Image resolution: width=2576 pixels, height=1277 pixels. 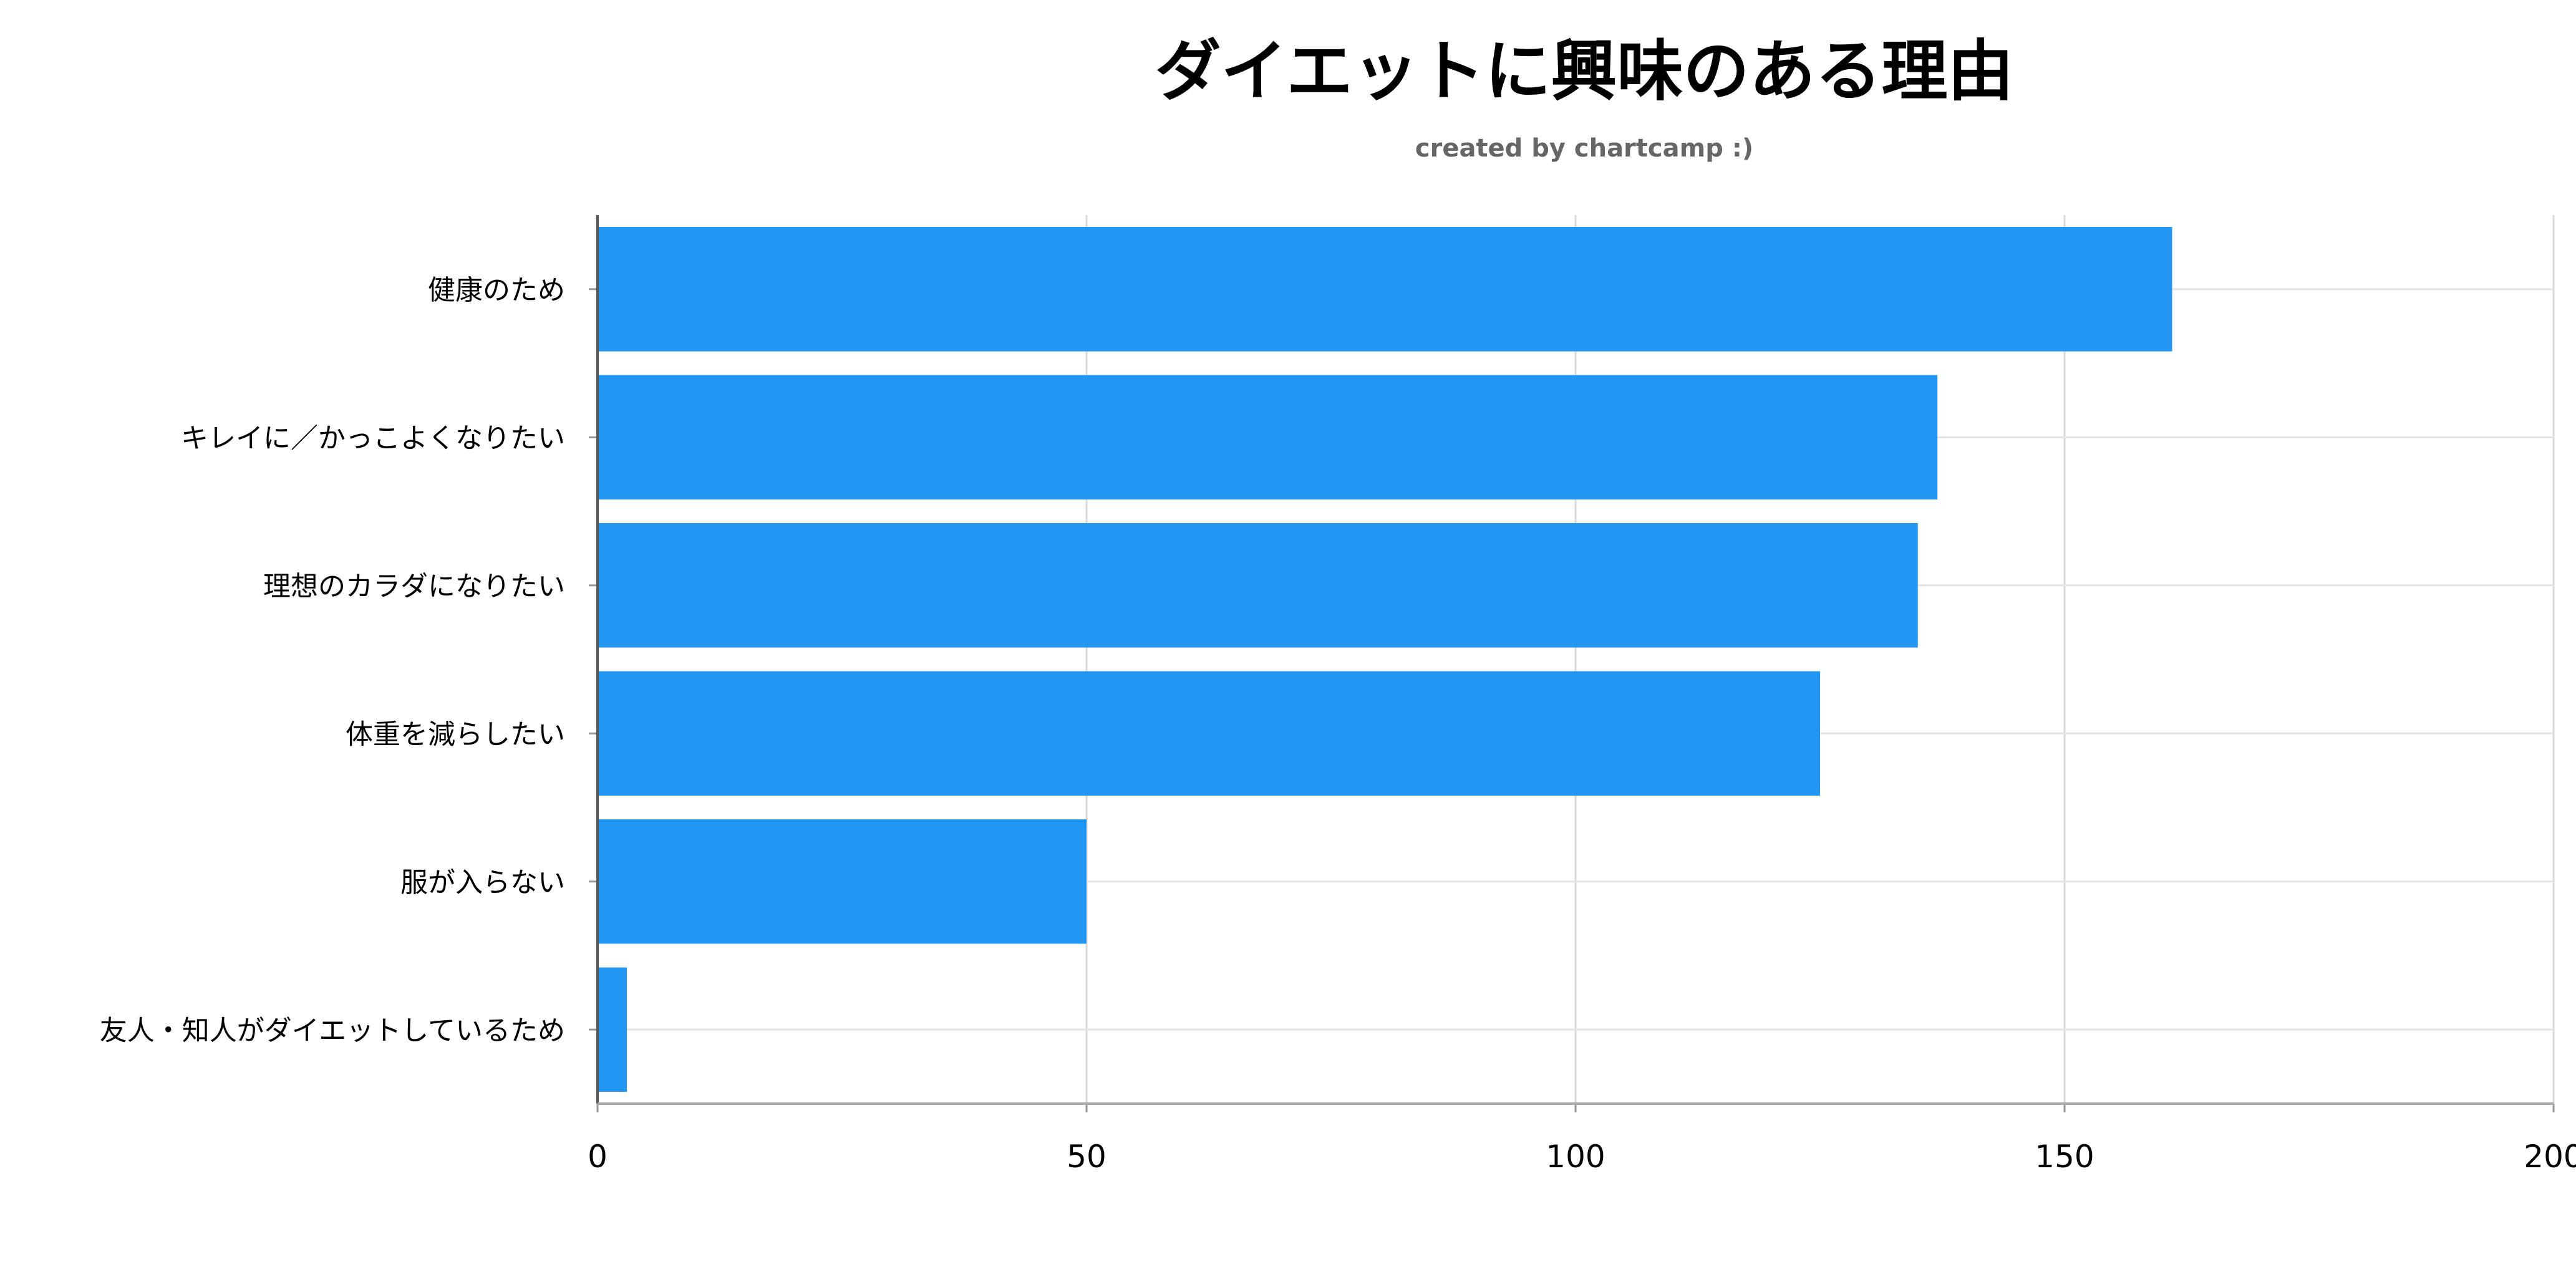 I want to click on chart-title: ダイエットに興味のある理由, so click(x=1585, y=71).